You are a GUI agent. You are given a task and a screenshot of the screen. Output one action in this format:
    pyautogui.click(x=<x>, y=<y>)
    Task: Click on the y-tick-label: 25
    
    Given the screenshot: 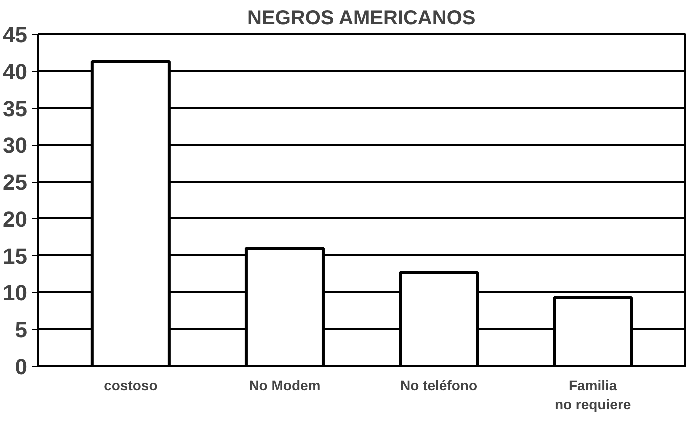 What is the action you would take?
    pyautogui.click(x=15, y=183)
    